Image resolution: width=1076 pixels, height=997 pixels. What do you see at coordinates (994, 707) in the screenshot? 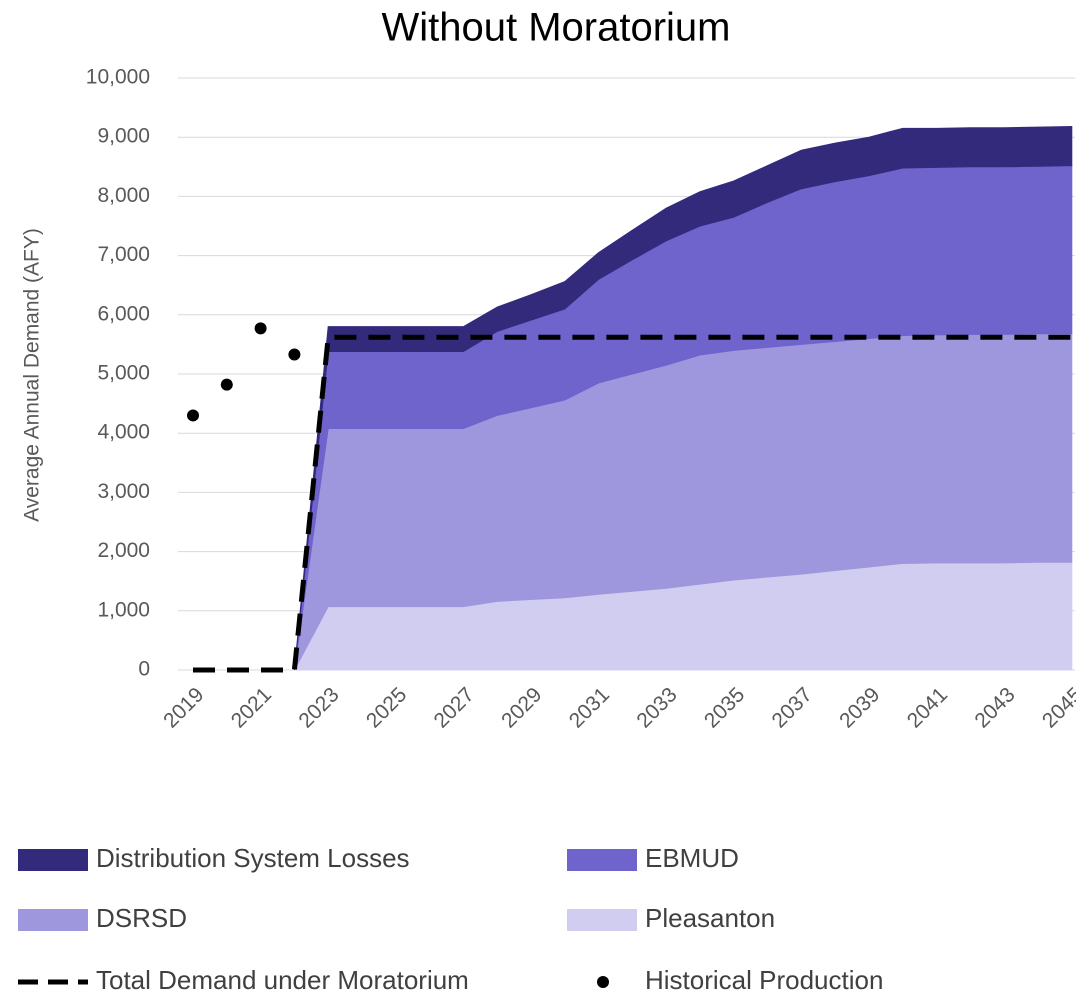
I see `x-tick-label: 2043` at bounding box center [994, 707].